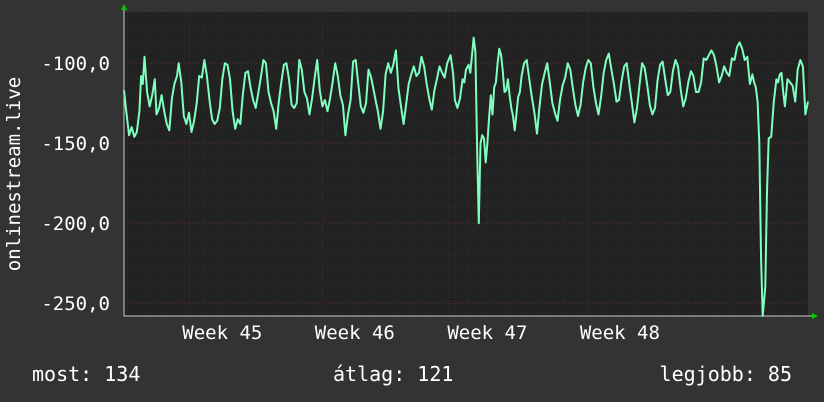 This screenshot has width=824, height=402. I want to click on x-tick-label: Week 48, so click(620, 333).